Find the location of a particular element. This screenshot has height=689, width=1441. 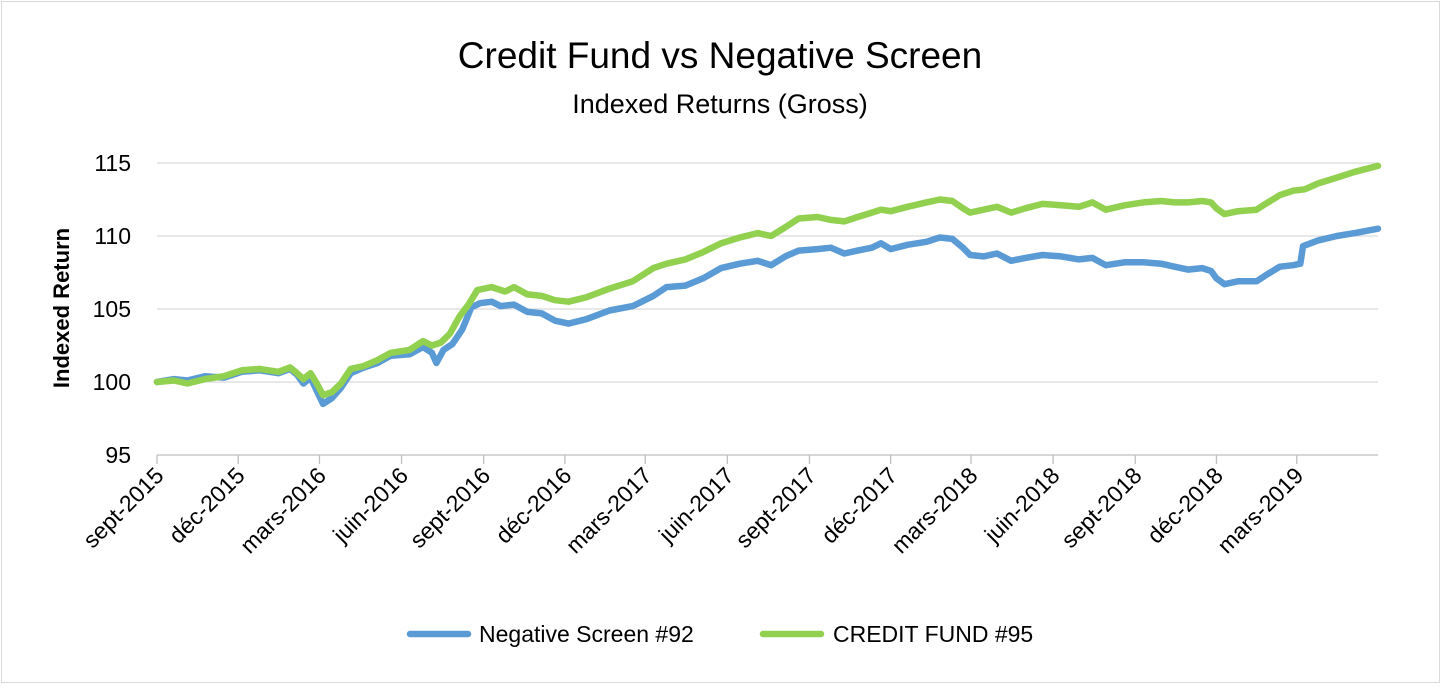

legend-item: Negative Screen #92 is located at coordinates (550, 634).